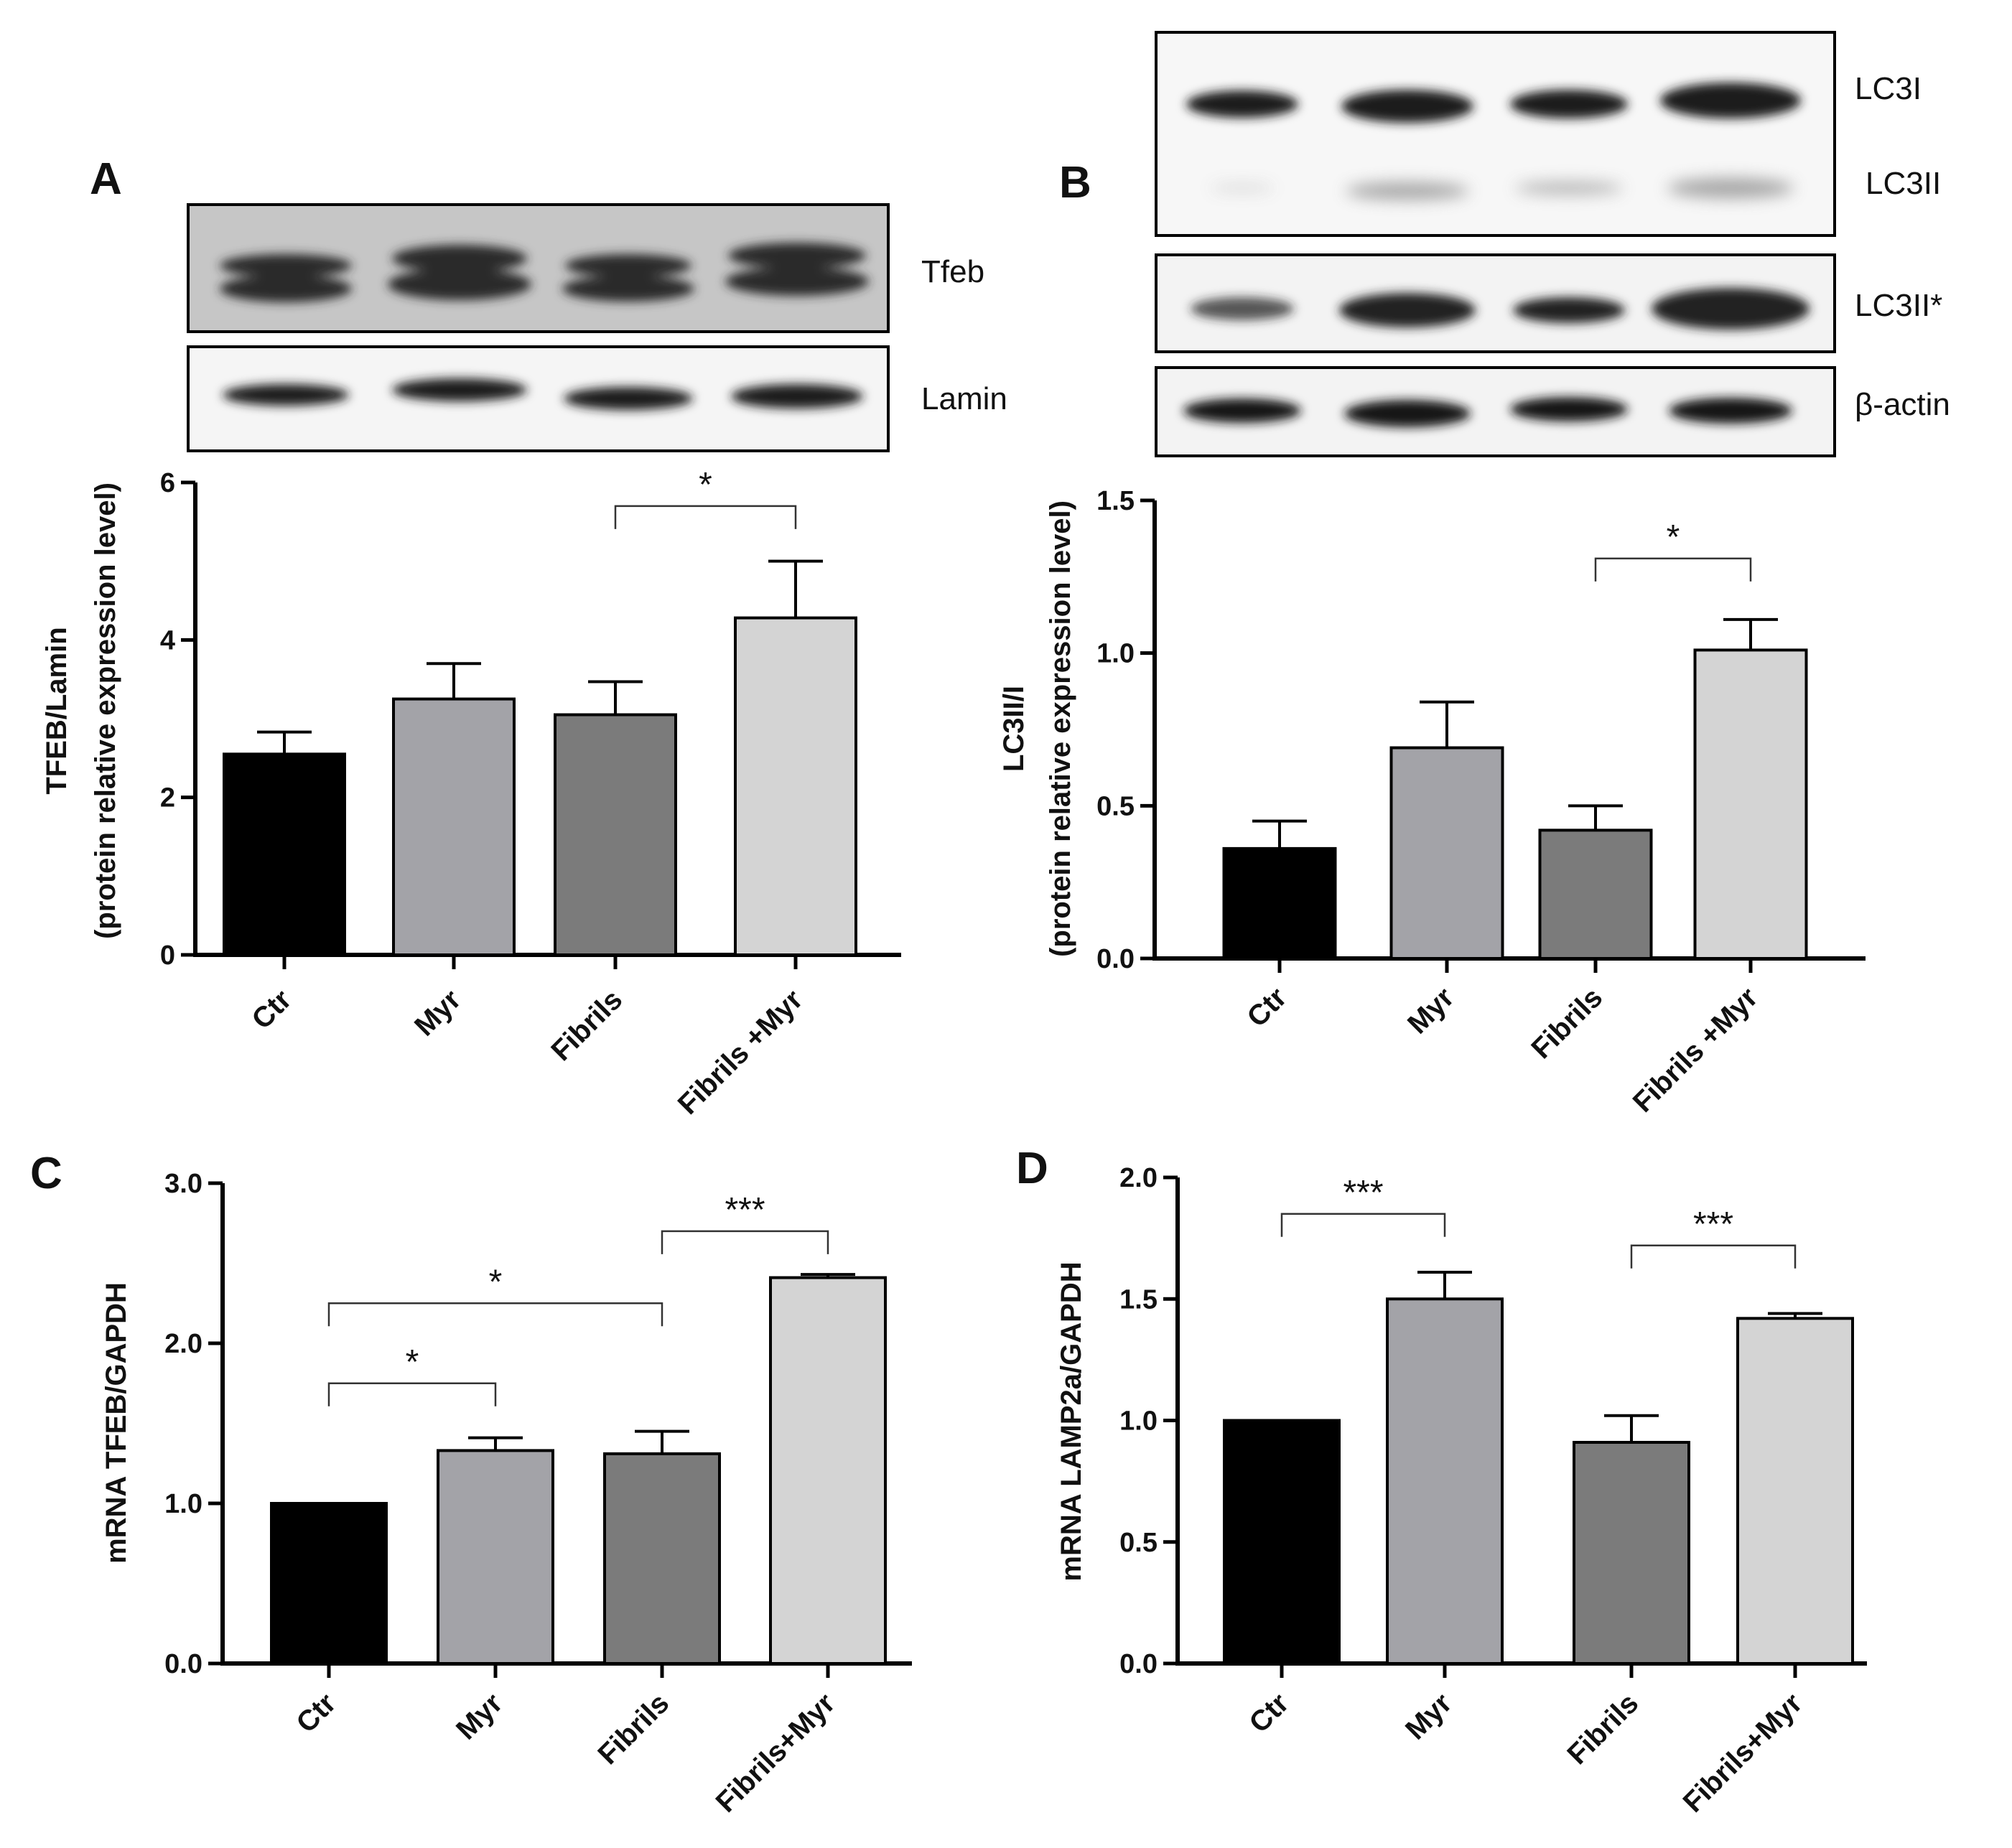  What do you see at coordinates (538, 268) in the screenshot?
I see `blot-tfeb` at bounding box center [538, 268].